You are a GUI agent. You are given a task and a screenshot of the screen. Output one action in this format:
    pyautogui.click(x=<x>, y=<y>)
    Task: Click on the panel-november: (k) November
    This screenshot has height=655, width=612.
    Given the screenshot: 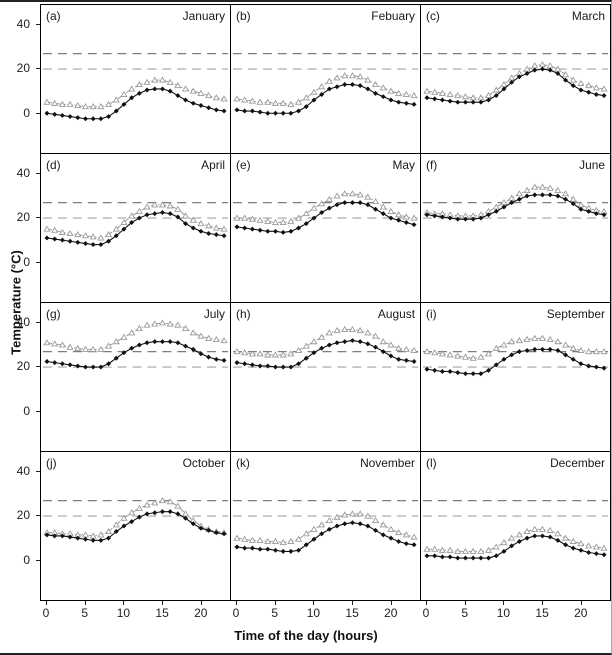 What is the action you would take?
    pyautogui.click(x=325, y=525)
    